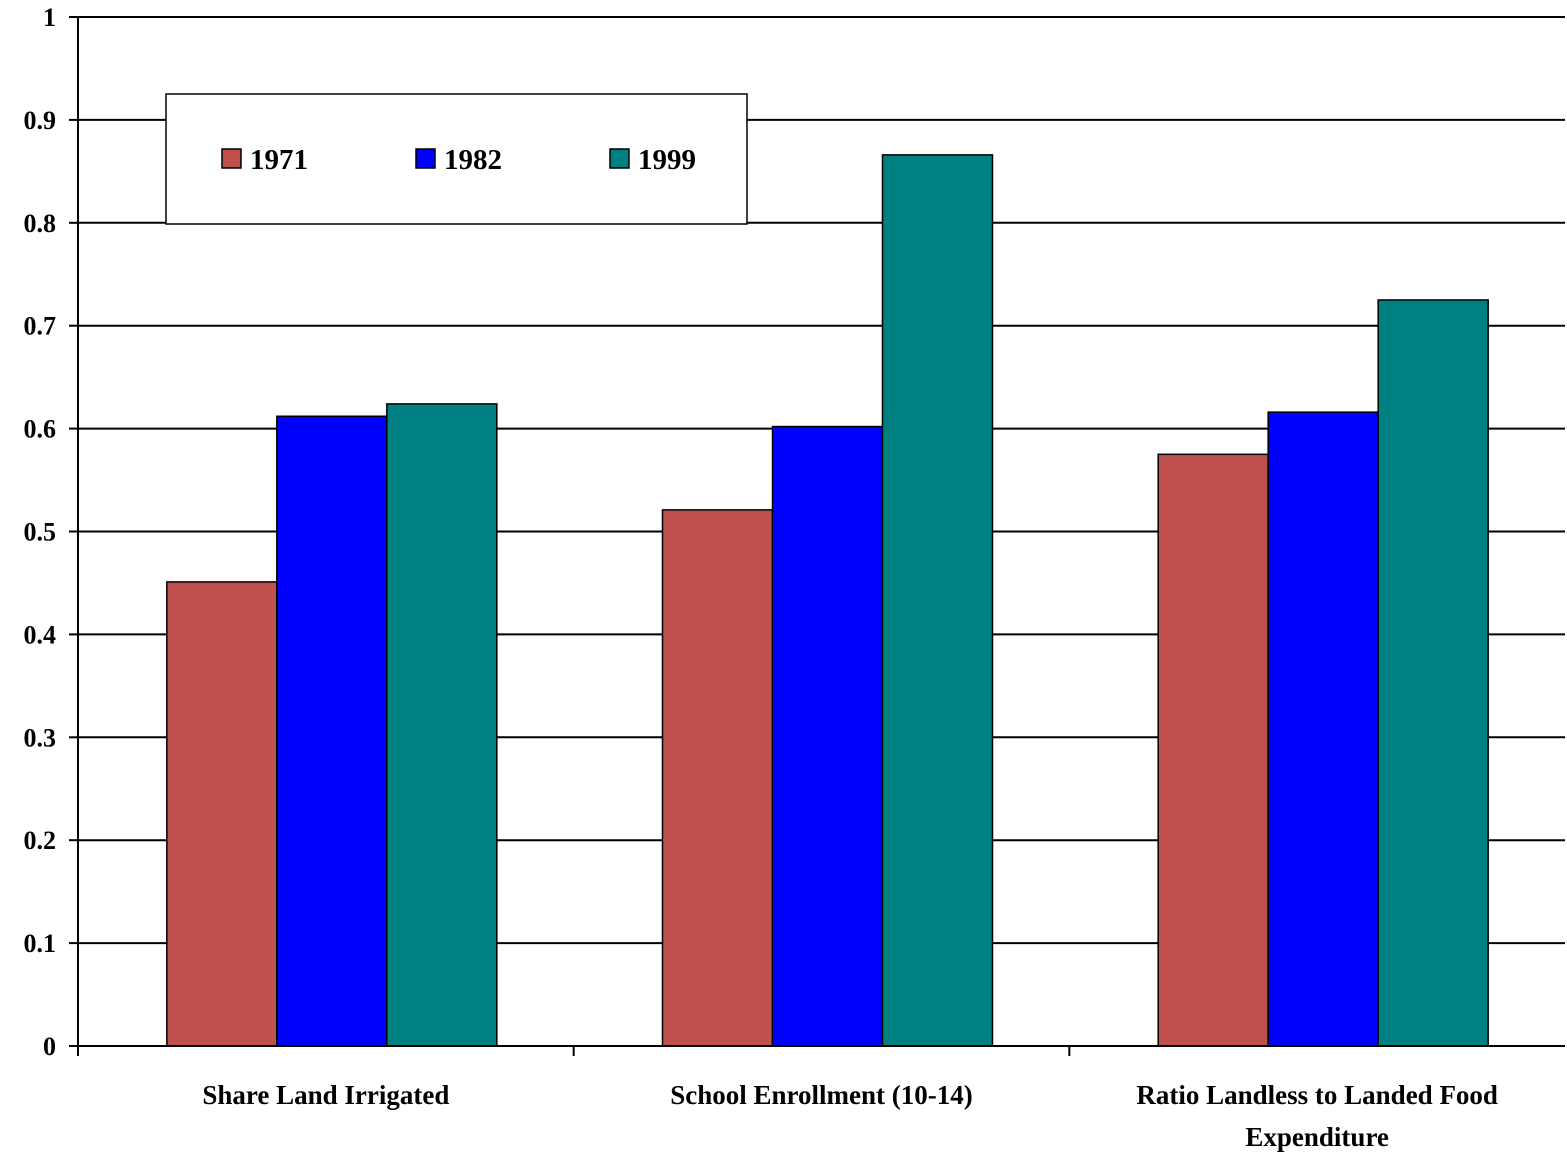  What do you see at coordinates (821, 1095) in the screenshot?
I see `category-label: School Enrollment (10-14)` at bounding box center [821, 1095].